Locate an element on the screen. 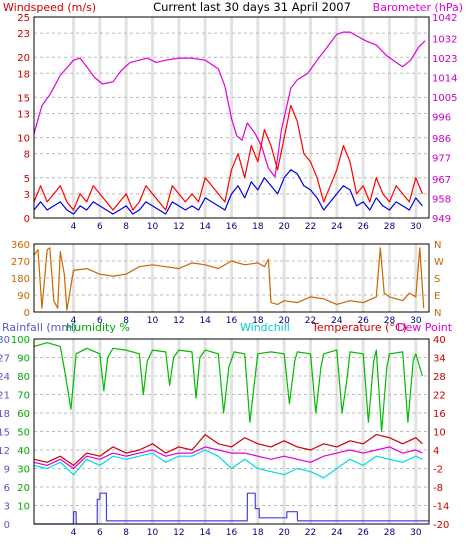  y-left-tick-label: 8 is located at coordinates (27, 155).